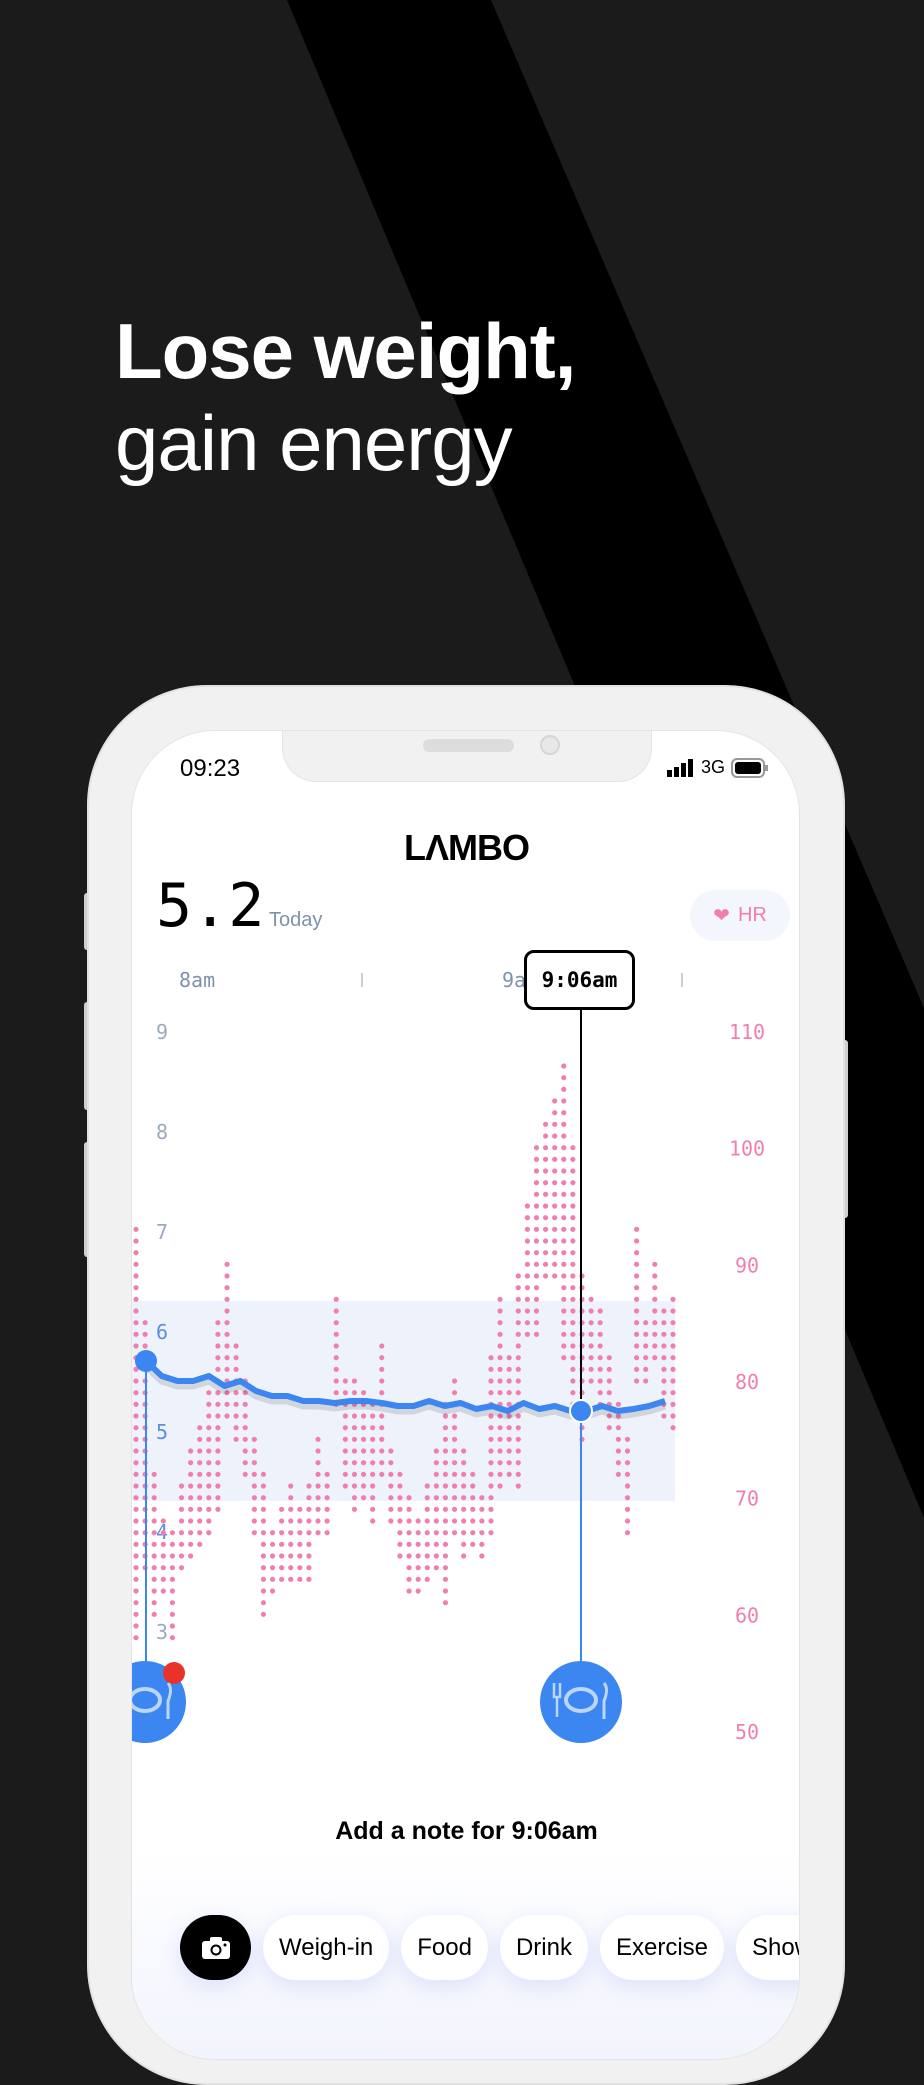 The width and height of the screenshot is (924, 2085). Describe the element at coordinates (466, 1831) in the screenshot. I see `add-note-prompt: Add a note for 9:06am` at that location.